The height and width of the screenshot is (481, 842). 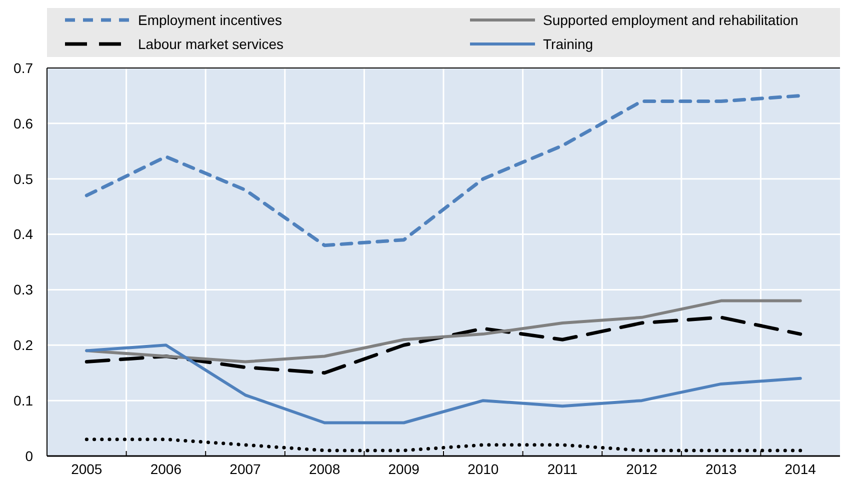 I want to click on x-tick-label: 2014, so click(x=800, y=469).